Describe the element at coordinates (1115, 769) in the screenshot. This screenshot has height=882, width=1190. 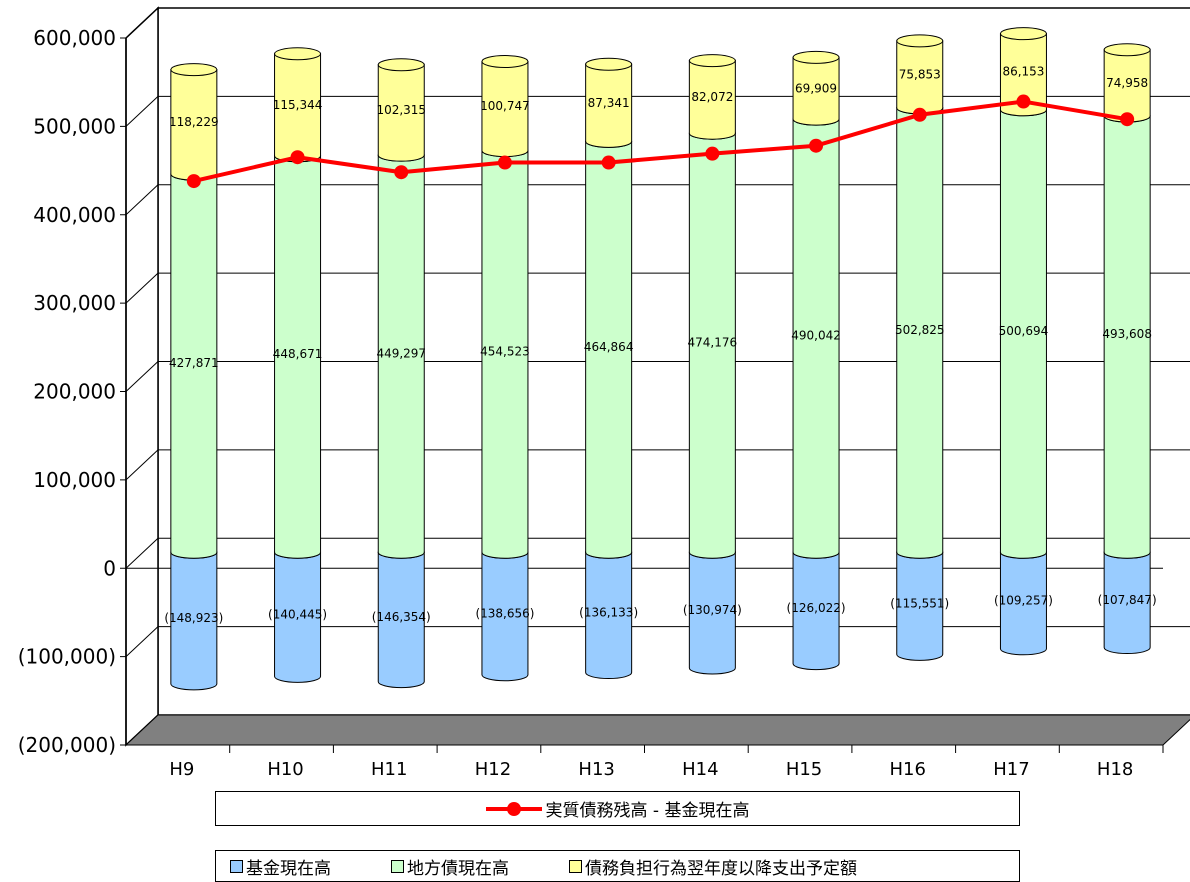
I see `x-tick-label: H18` at that location.